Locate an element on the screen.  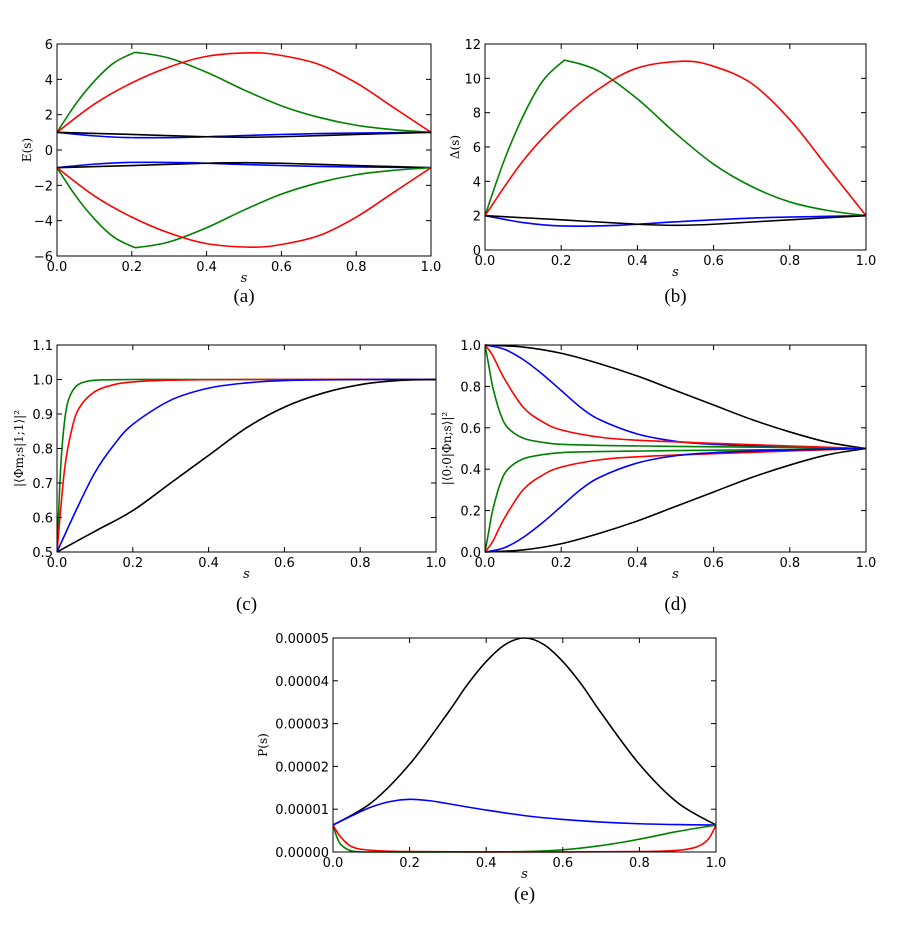
y-tick-label: 0.5 is located at coordinates (42, 553).